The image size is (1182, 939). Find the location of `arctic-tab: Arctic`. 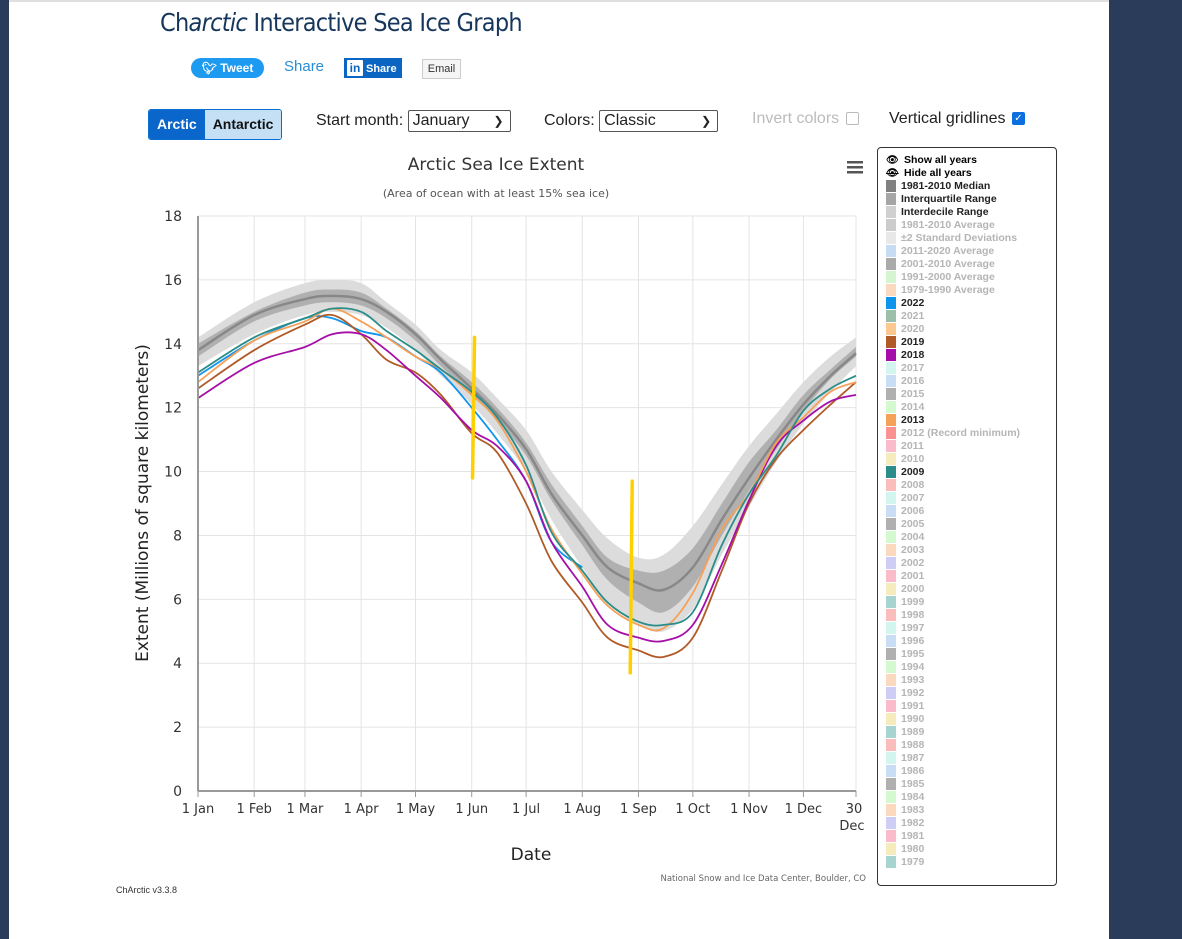

arctic-tab: Arctic is located at coordinates (177, 124).